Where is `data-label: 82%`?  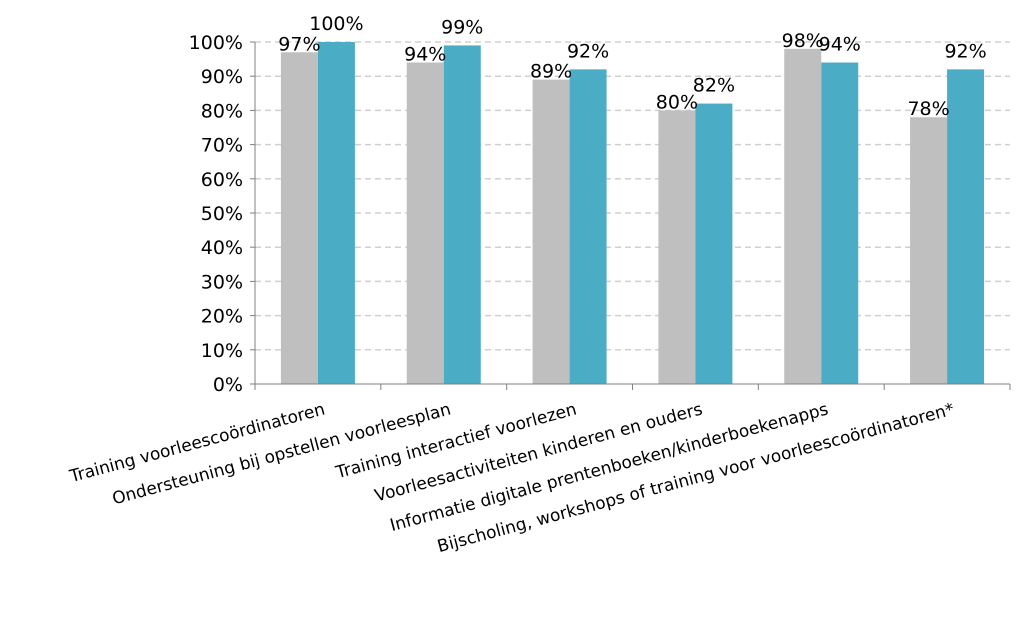
data-label: 82% is located at coordinates (714, 86).